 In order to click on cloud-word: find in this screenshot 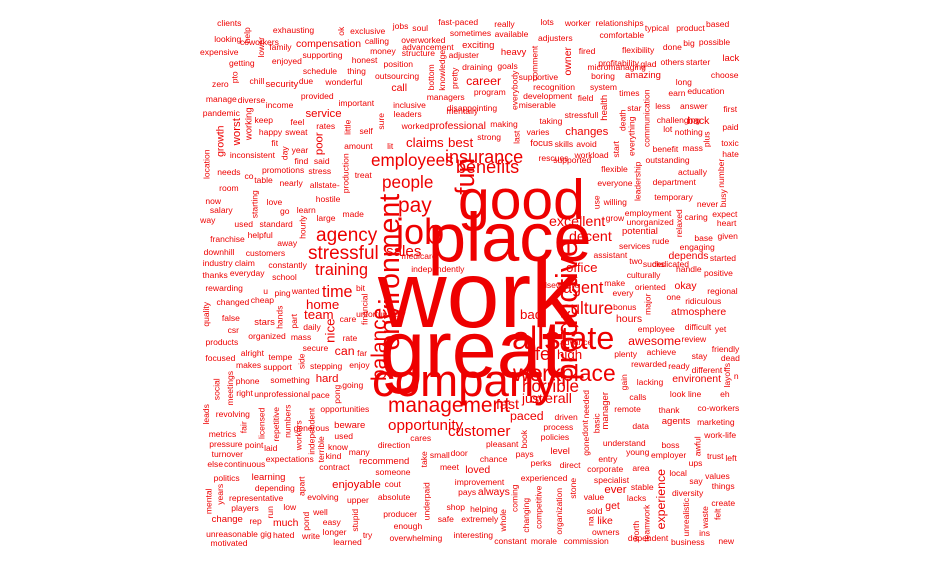, I will do `click(301, 160)`.